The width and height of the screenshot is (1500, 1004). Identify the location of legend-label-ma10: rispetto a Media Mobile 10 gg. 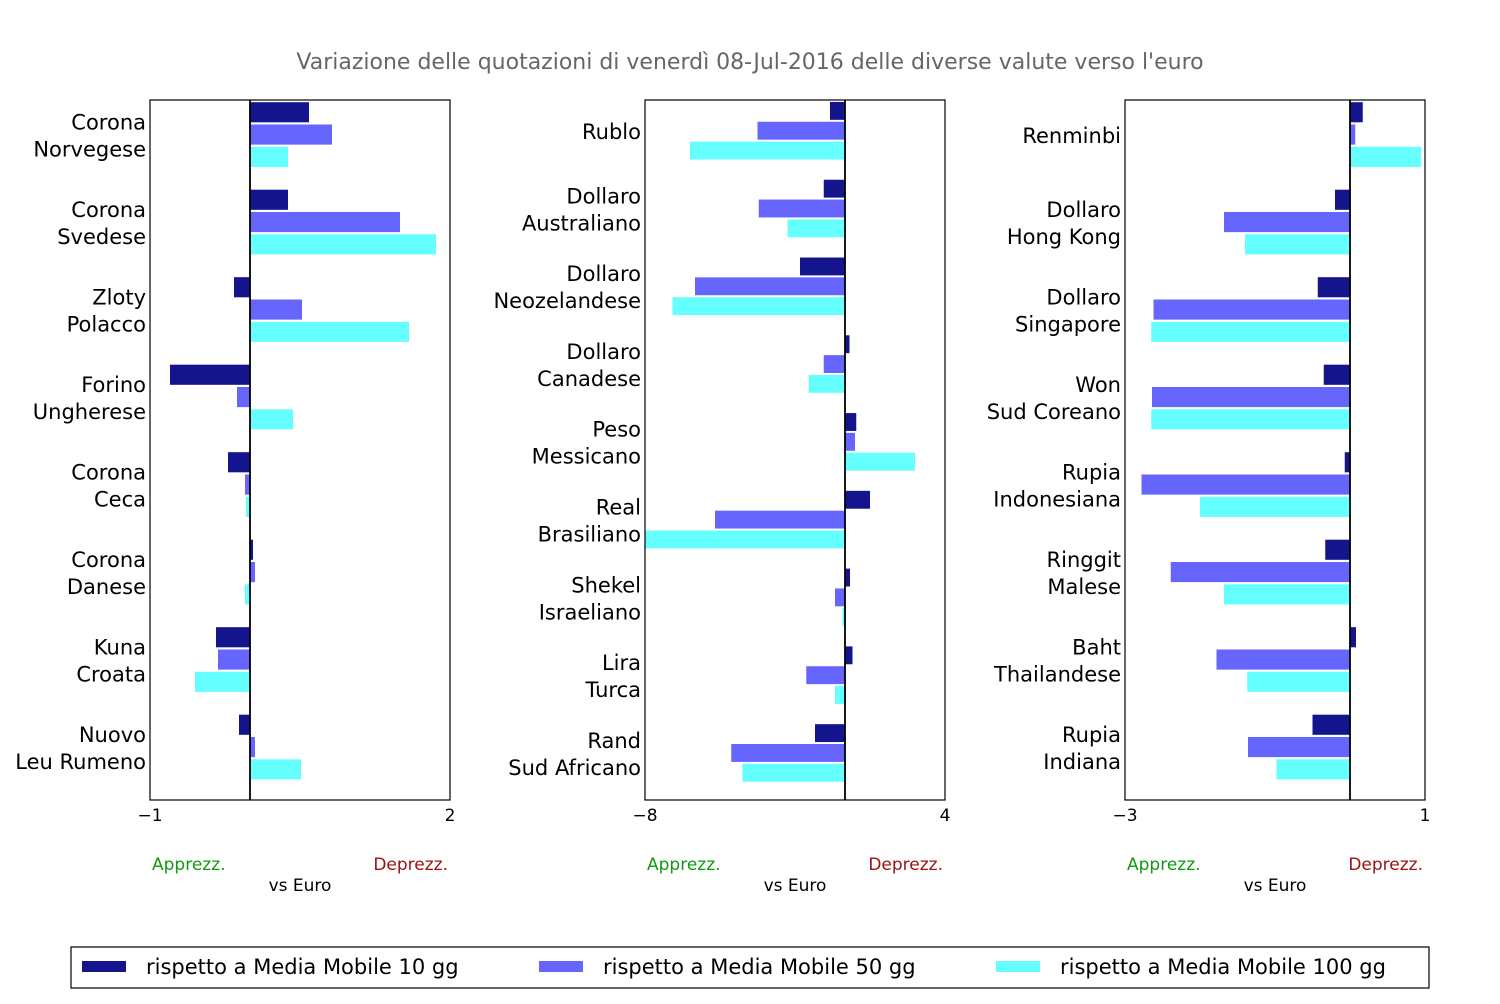
(302, 967).